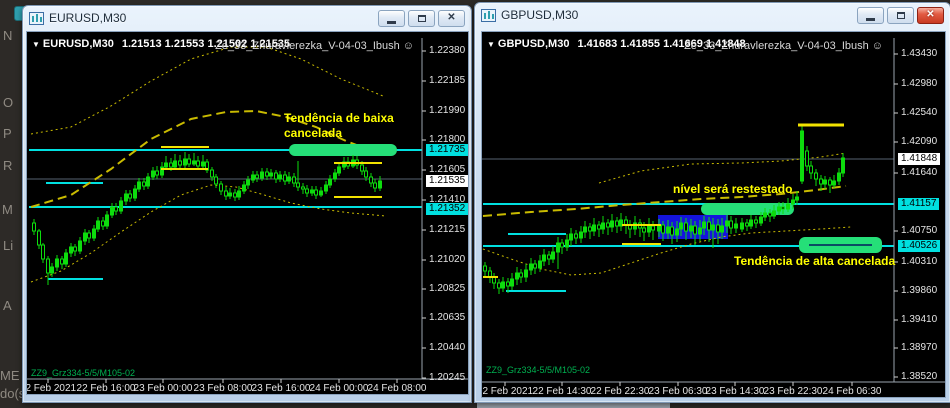  Describe the element at coordinates (919, 261) in the screenshot. I see `price-label: 1.40310` at that location.